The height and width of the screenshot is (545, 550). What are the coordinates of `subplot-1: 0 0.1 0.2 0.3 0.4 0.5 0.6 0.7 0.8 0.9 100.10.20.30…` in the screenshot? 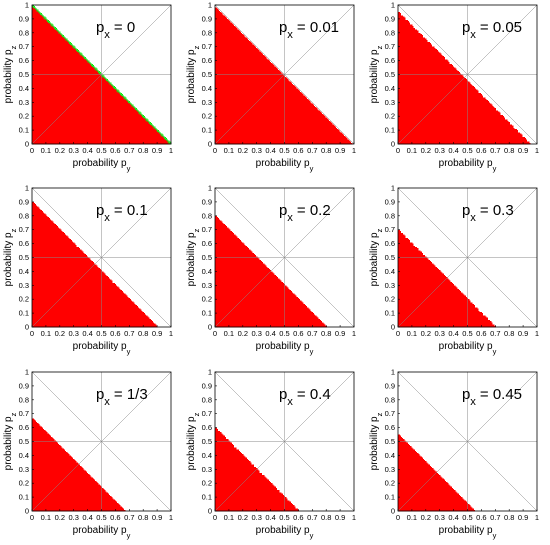 It's located at (88, 87).